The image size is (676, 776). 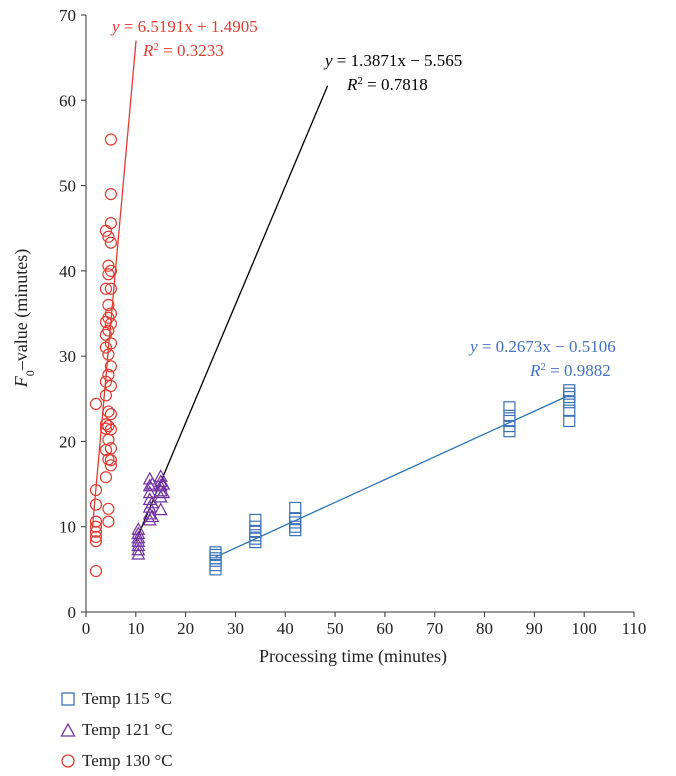 What do you see at coordinates (127, 698) in the screenshot?
I see `legend-label-115: Temp 115 °C` at bounding box center [127, 698].